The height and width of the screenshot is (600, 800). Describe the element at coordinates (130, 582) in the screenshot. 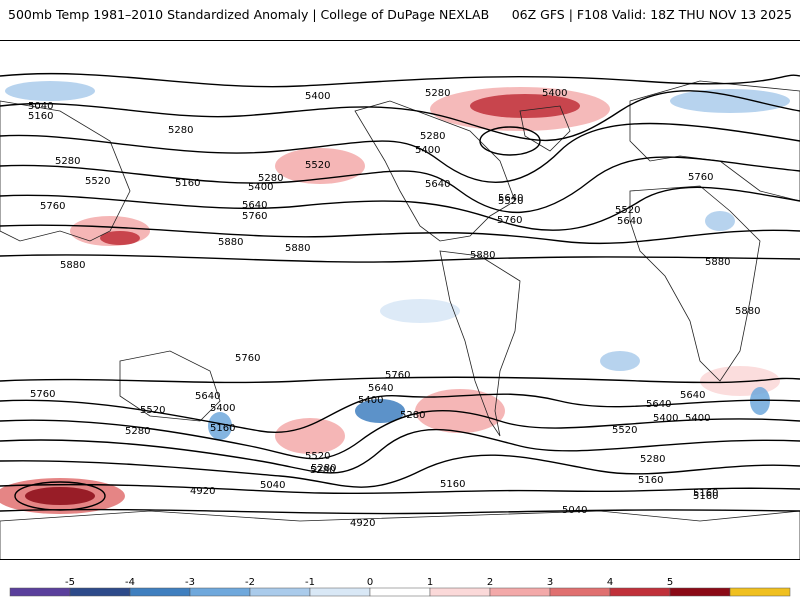

I see `colorbar-tick-label: -4` at that location.